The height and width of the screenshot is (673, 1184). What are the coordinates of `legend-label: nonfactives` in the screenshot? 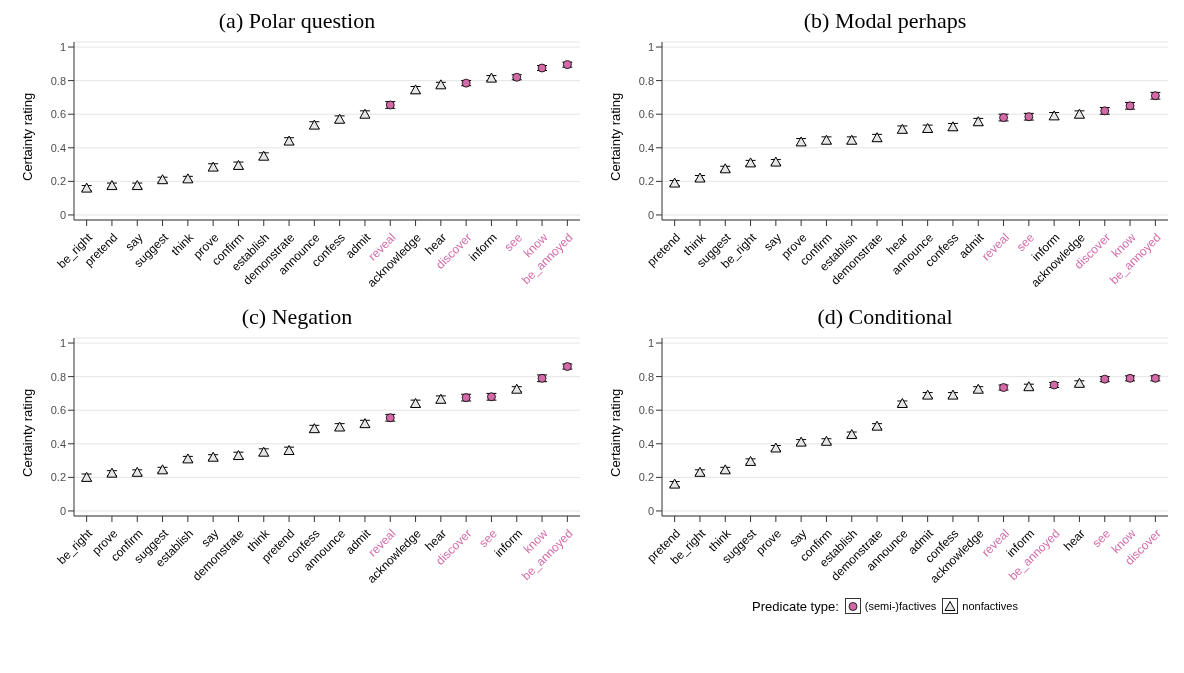 It's located at (990, 606).